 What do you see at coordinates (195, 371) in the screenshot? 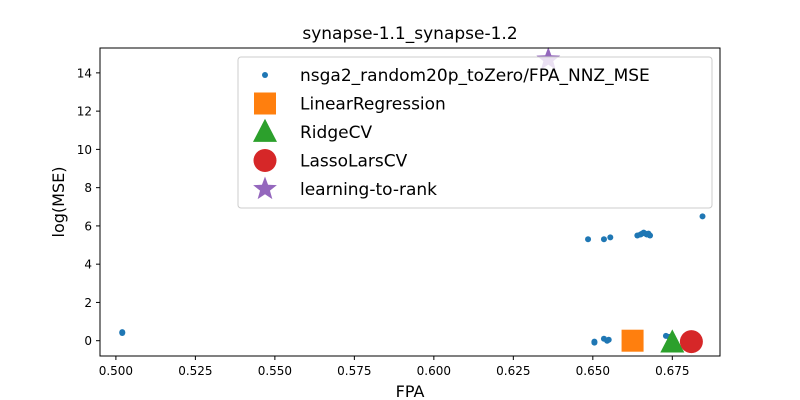
I see `x-tick-label: 0.525` at bounding box center [195, 371].